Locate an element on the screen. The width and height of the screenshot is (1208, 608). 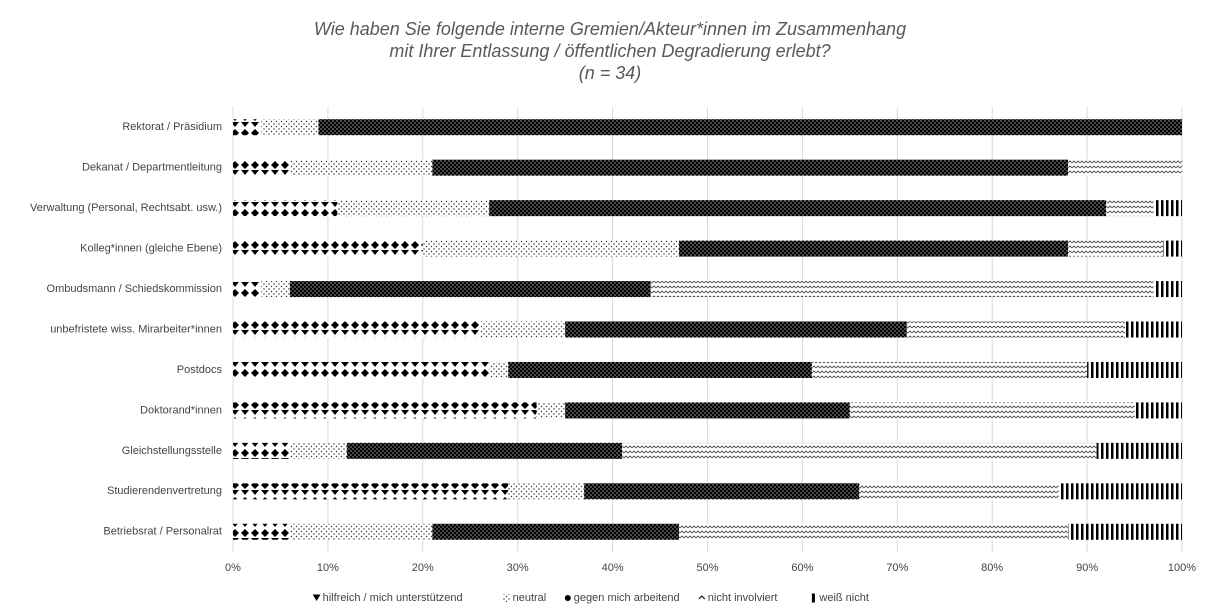
x-tick-label: 90% is located at coordinates (1087, 568).